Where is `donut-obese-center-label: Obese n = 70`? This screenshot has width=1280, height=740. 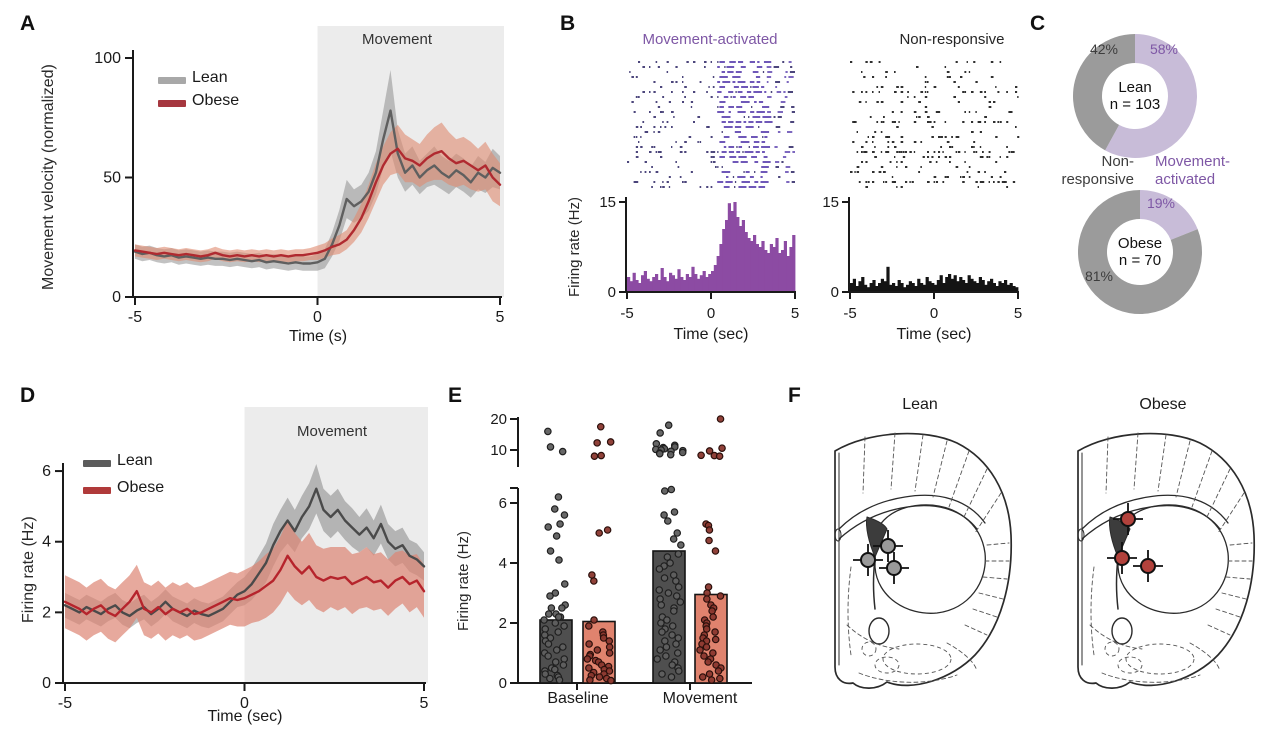
donut-obese-center-label: Obese n = 70 is located at coordinates (1140, 252).